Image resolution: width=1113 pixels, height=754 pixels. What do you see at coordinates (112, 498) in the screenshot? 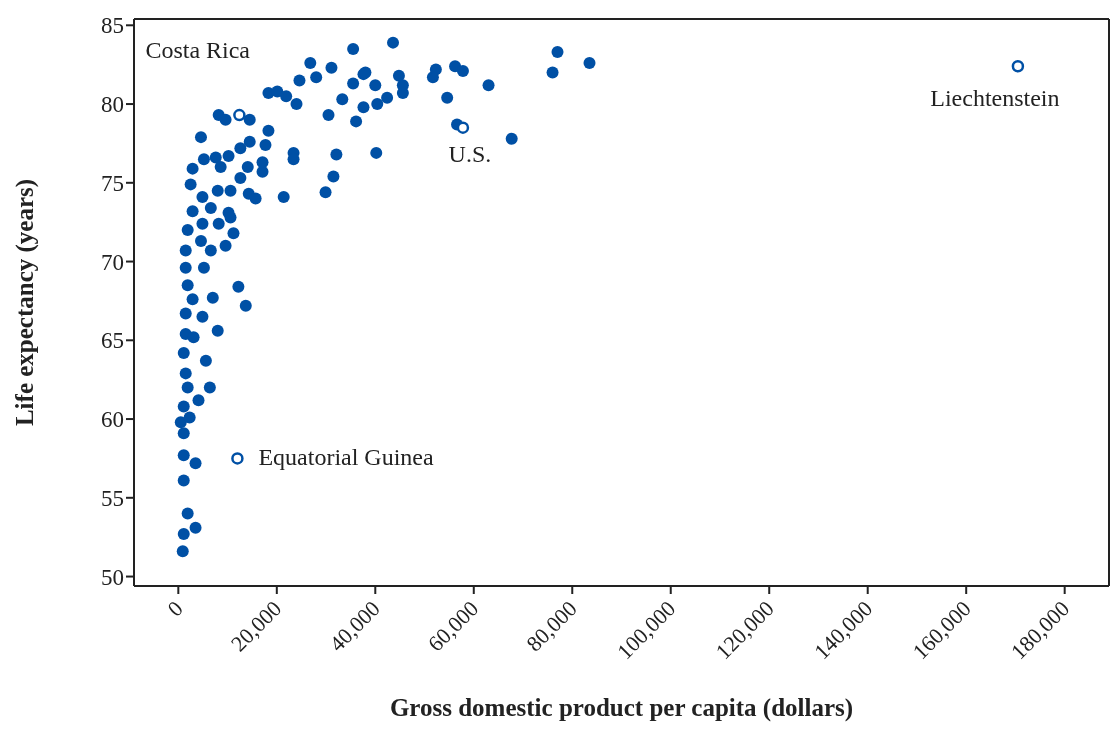
I see `y-tick-label: 55` at bounding box center [112, 498].